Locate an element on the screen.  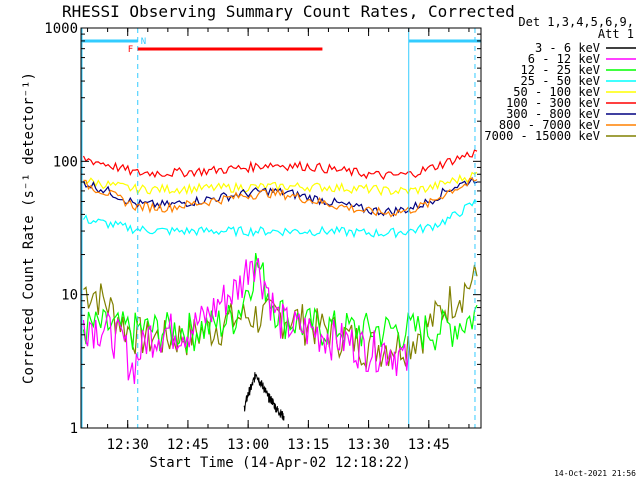
legend-label-6: 300 - 800 keV is located at coordinates (553, 114).